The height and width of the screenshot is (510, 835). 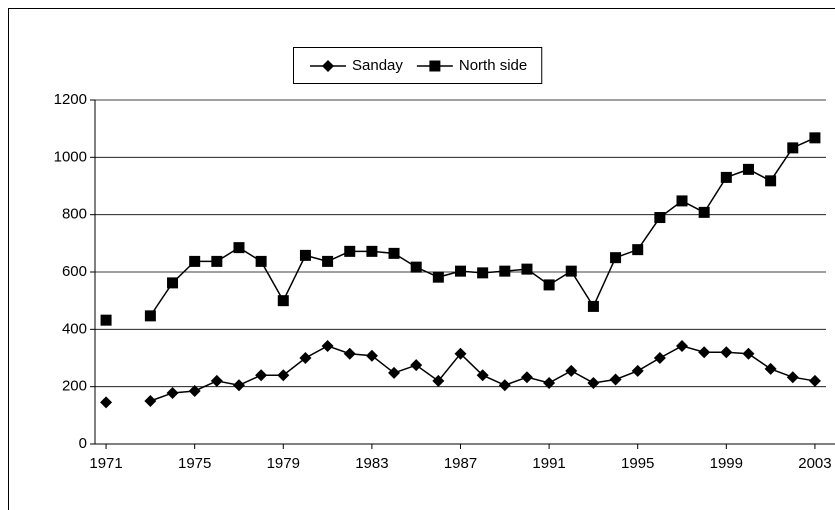 What do you see at coordinates (637, 463) in the screenshot?
I see `x-tick-label: 1995` at bounding box center [637, 463].